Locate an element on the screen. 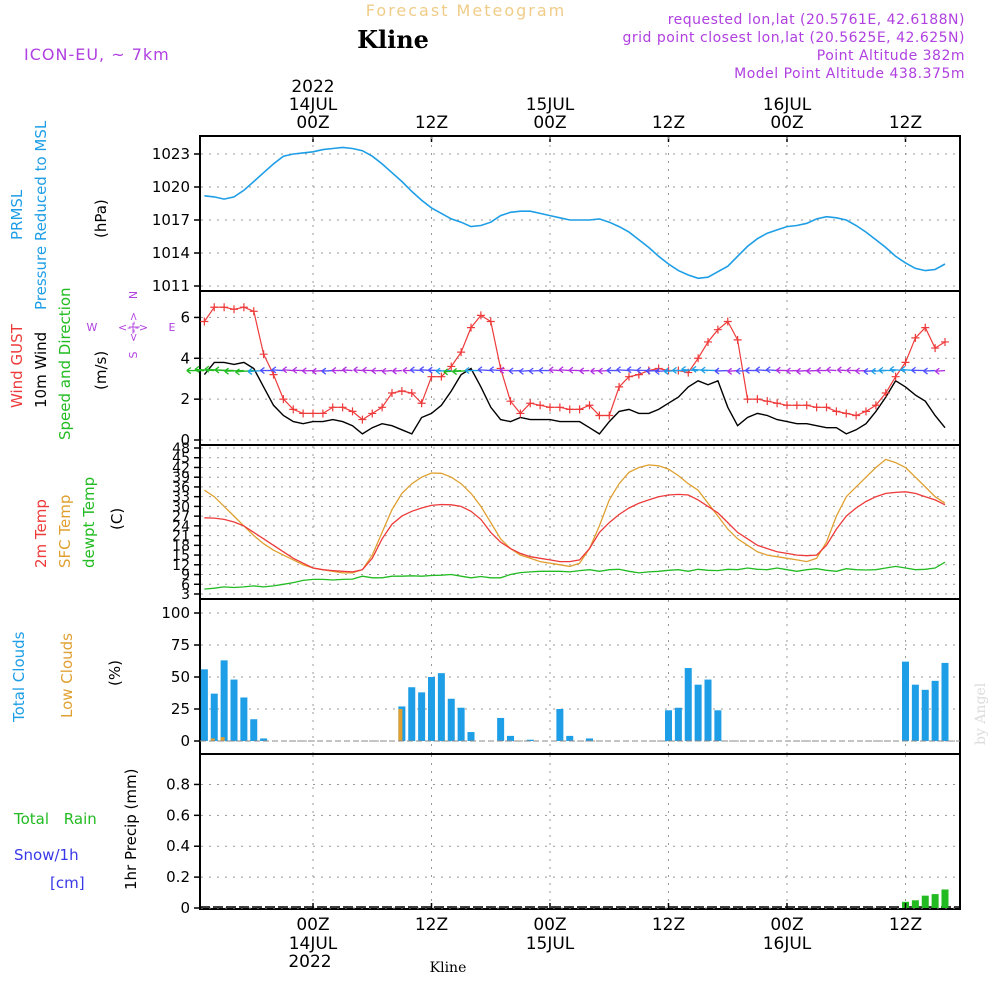  y-tick-label: 48 is located at coordinates (181, 449).